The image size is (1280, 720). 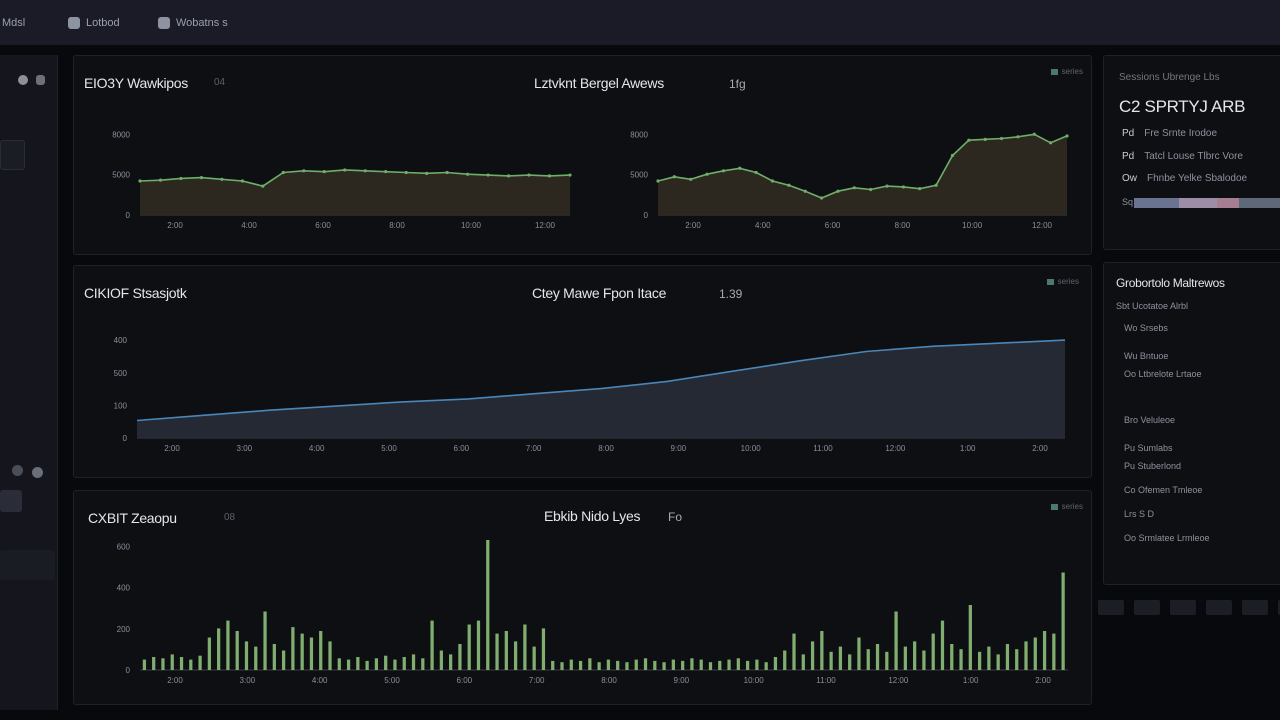 I want to click on y-tick-label: 8000, so click(x=639, y=134).